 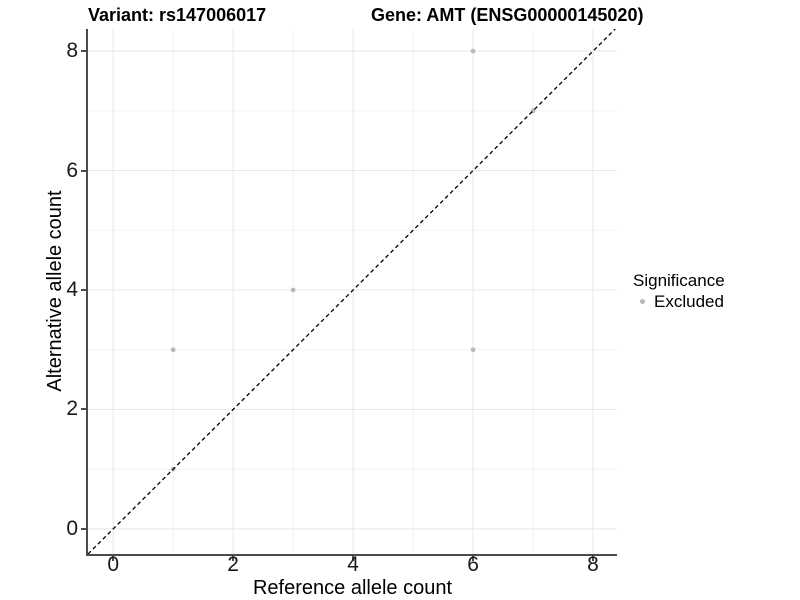 I want to click on x-tick-label: 6, so click(x=473, y=564).